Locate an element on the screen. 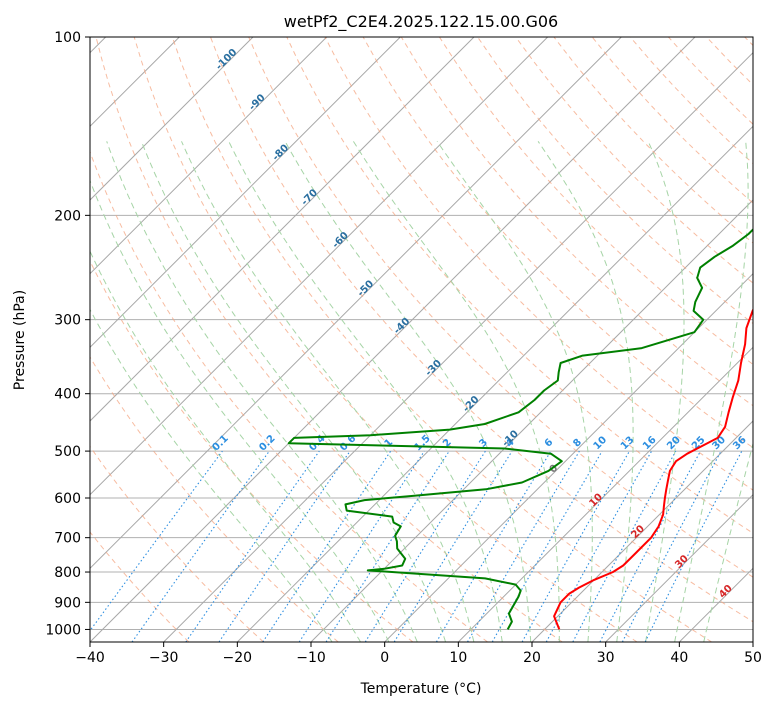  moist-adiabat-label: 20 is located at coordinates (638, 532).